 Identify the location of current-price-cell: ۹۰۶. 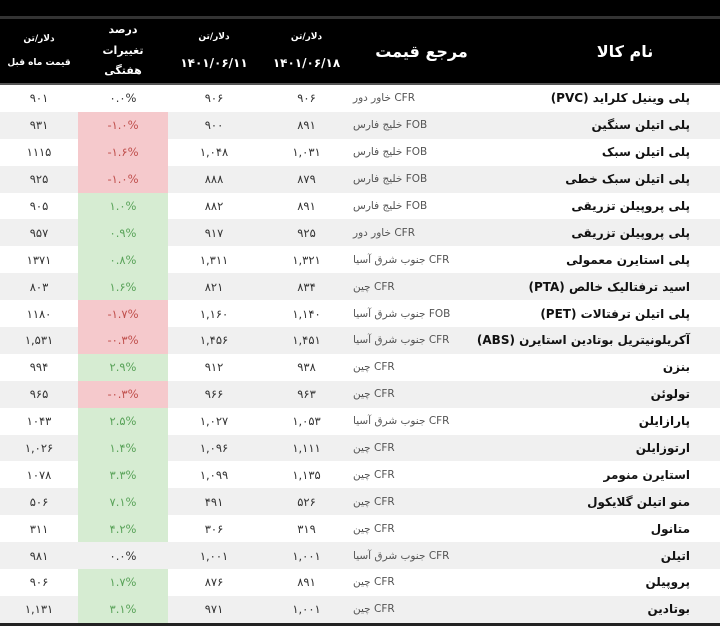
(306, 98).